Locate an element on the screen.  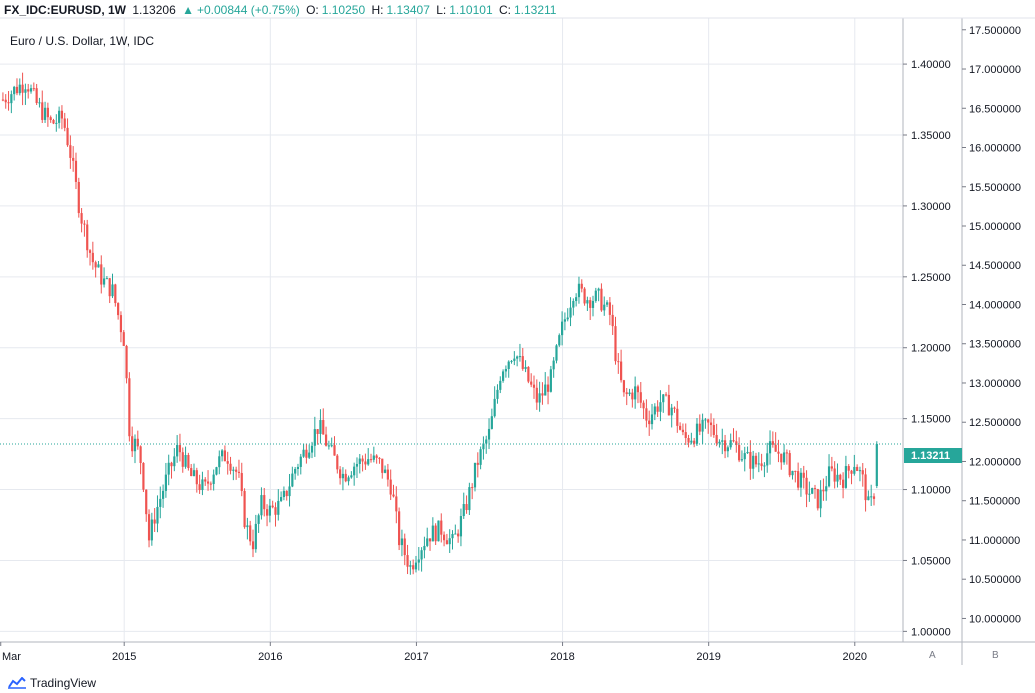
symbol-name: FX_IDC:EURUSD, 1W is located at coordinates (65, 10).